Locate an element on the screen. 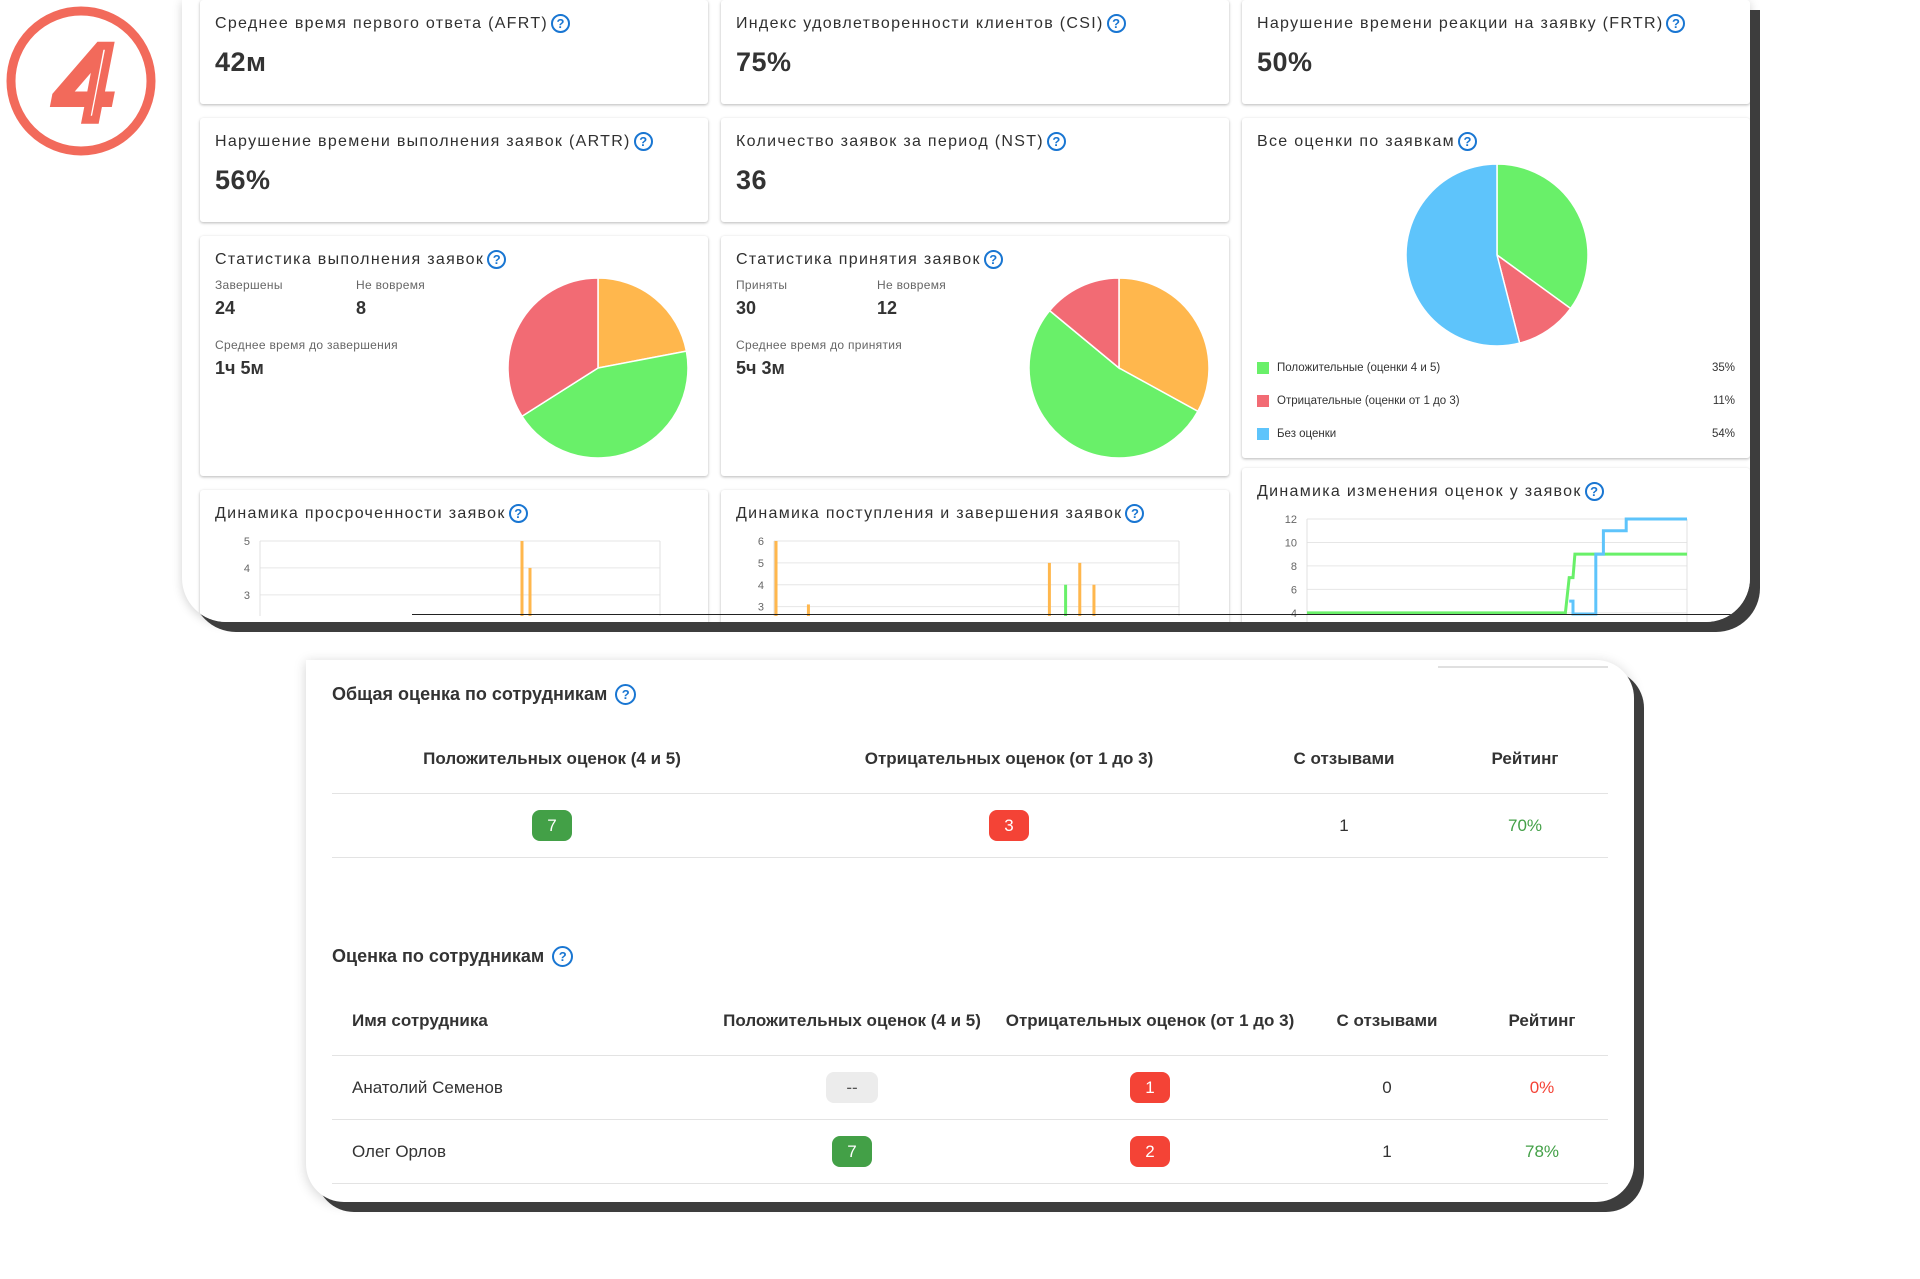 This screenshot has width=1920, height=1279. intake-dynamics-title: Динамика поступления и завершения заявок is located at coordinates (929, 513).